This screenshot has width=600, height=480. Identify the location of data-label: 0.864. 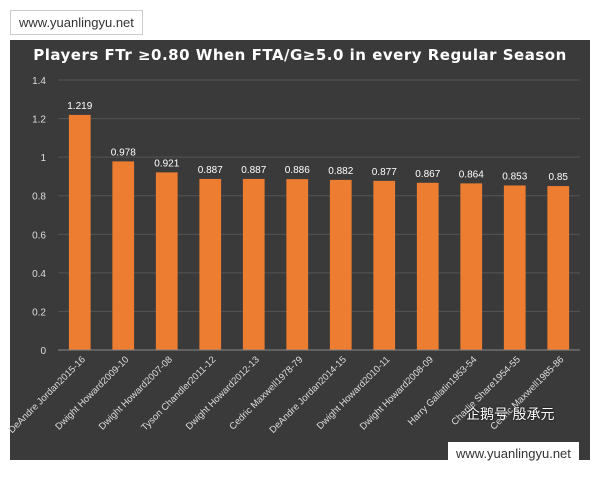
(471, 174).